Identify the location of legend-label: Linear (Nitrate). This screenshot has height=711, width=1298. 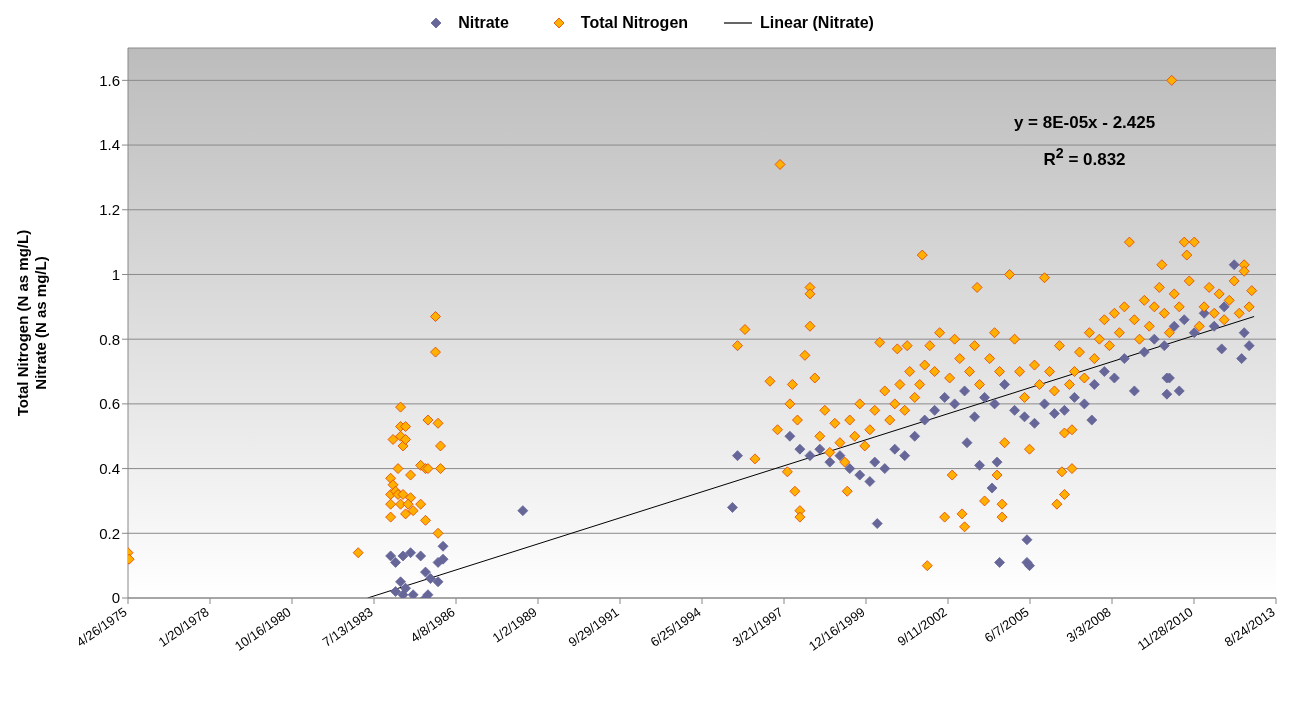
(817, 23).